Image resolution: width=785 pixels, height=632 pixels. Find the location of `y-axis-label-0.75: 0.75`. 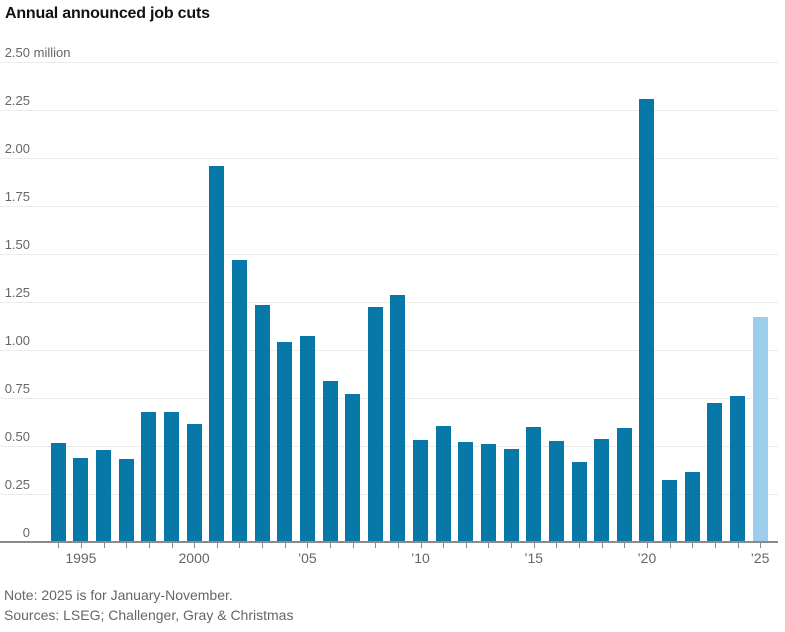

y-axis-label-0.75: 0.75 is located at coordinates (16, 388).